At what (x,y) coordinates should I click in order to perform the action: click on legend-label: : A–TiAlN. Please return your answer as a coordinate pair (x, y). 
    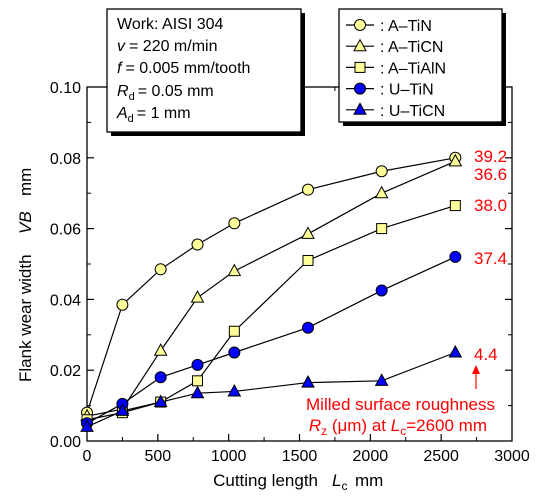
    Looking at the image, I should click on (413, 68).